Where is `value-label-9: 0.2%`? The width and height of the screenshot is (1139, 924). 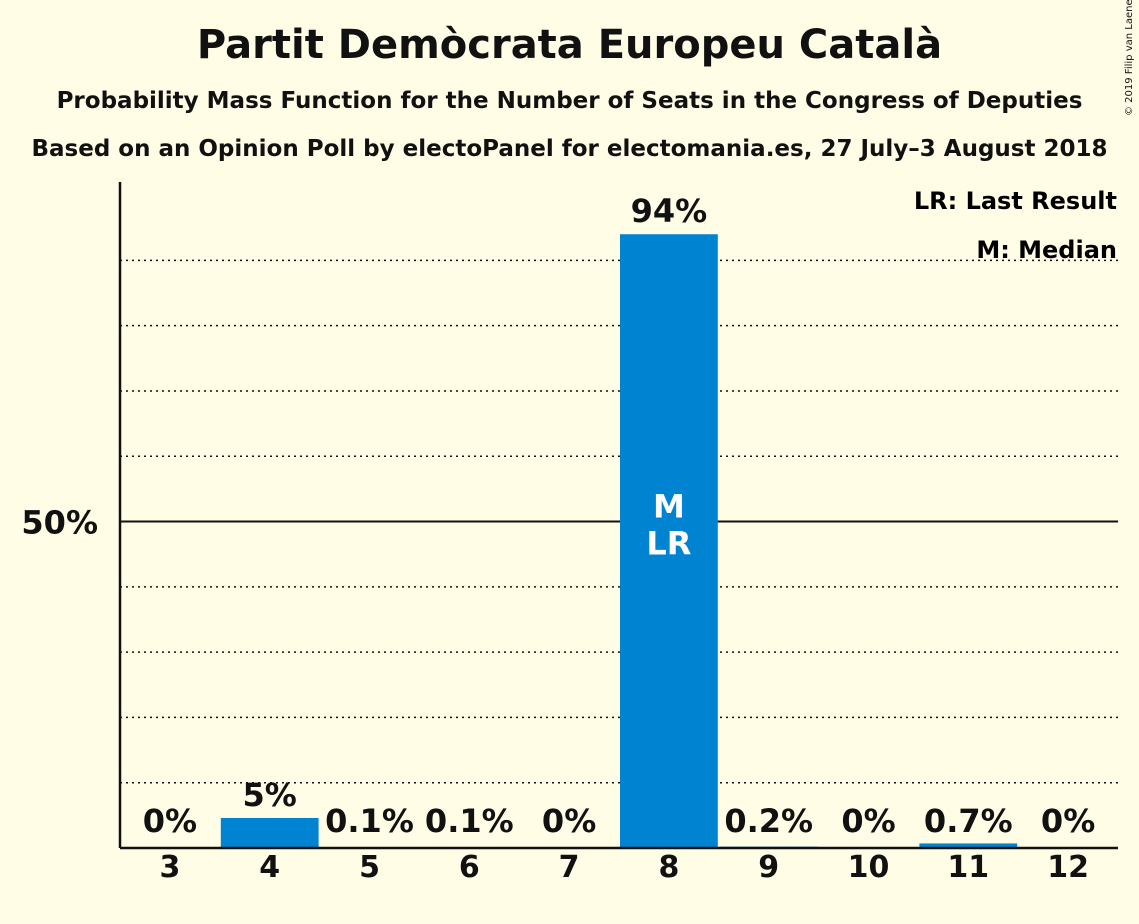
value-label-9: 0.2% is located at coordinates (768, 821).